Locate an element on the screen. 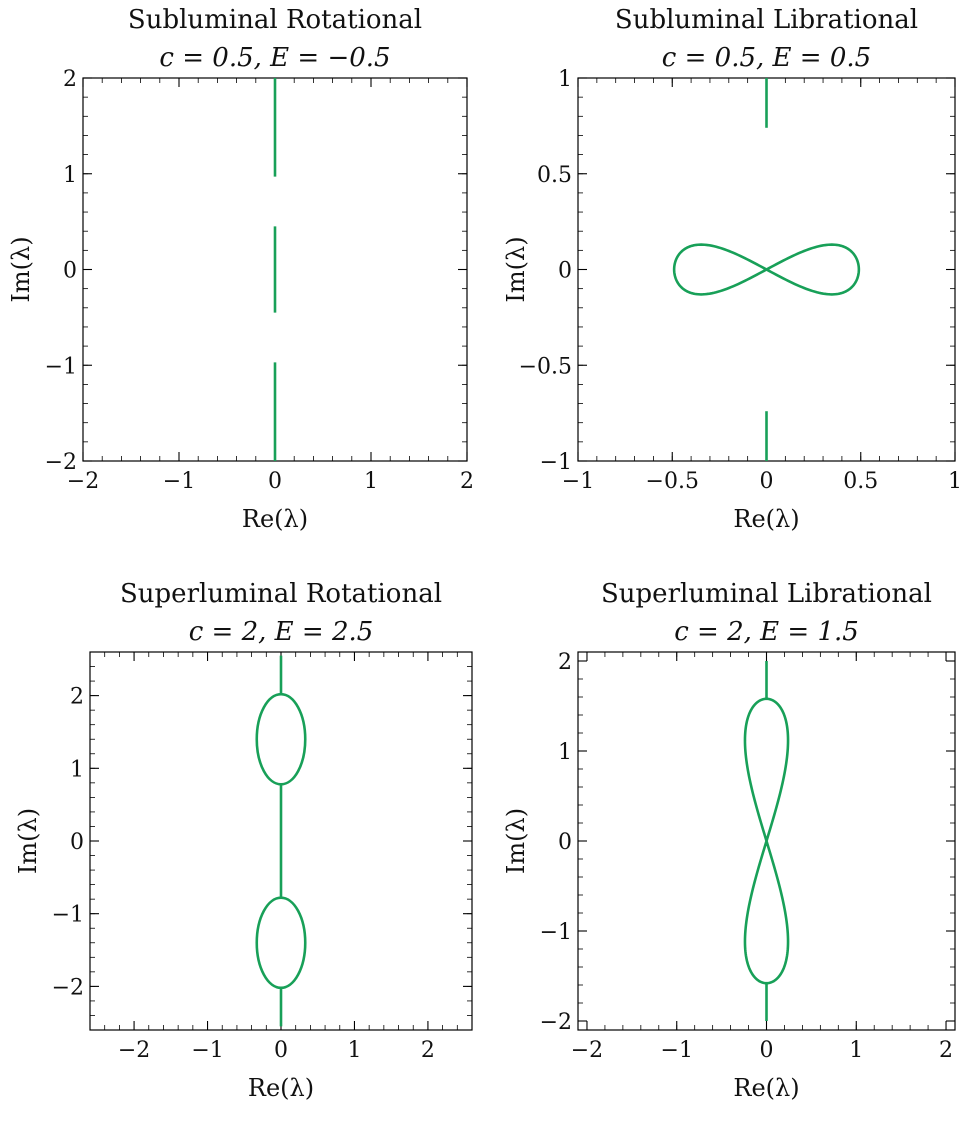 The height and width of the screenshot is (1121, 963). y-tick-label: −0.5 is located at coordinates (545, 366).